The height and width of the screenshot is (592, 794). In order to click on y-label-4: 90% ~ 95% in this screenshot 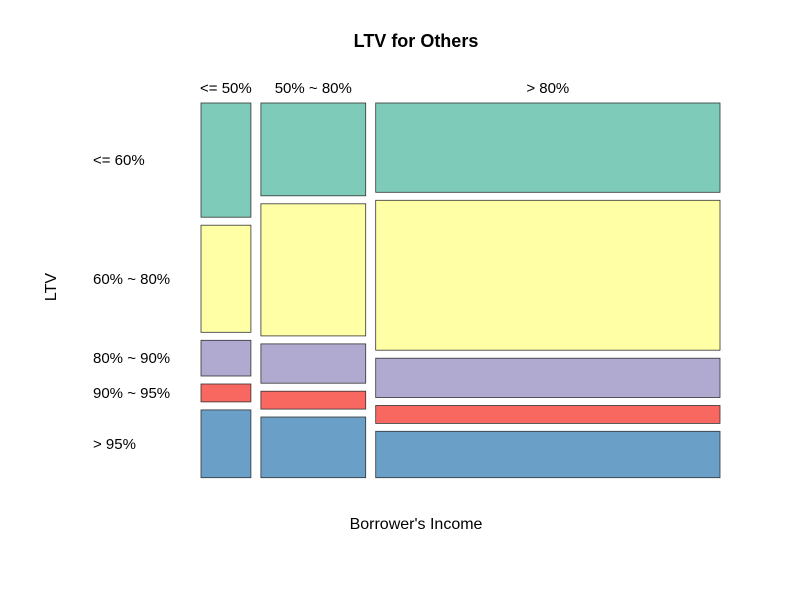, I will do `click(131, 393)`.